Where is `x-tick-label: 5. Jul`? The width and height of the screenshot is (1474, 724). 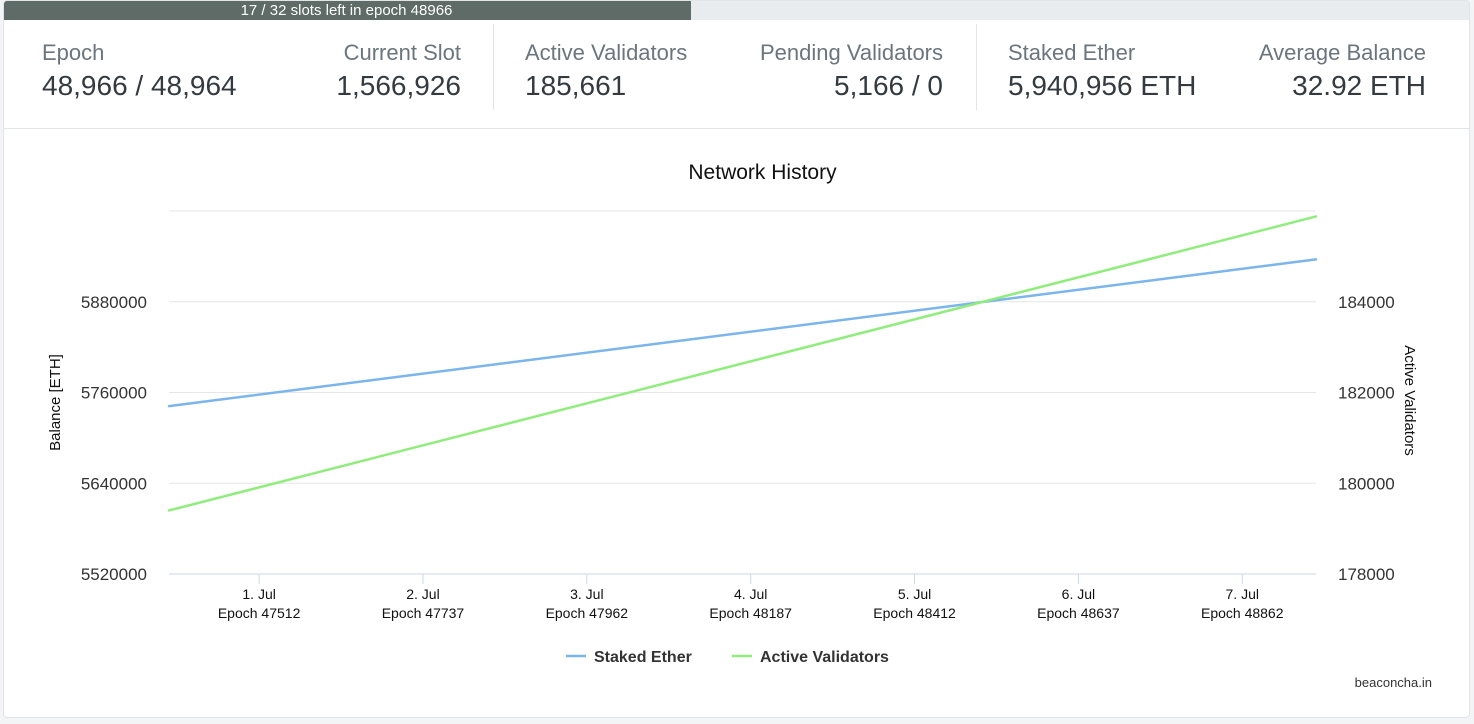
x-tick-label: 5. Jul is located at coordinates (914, 594).